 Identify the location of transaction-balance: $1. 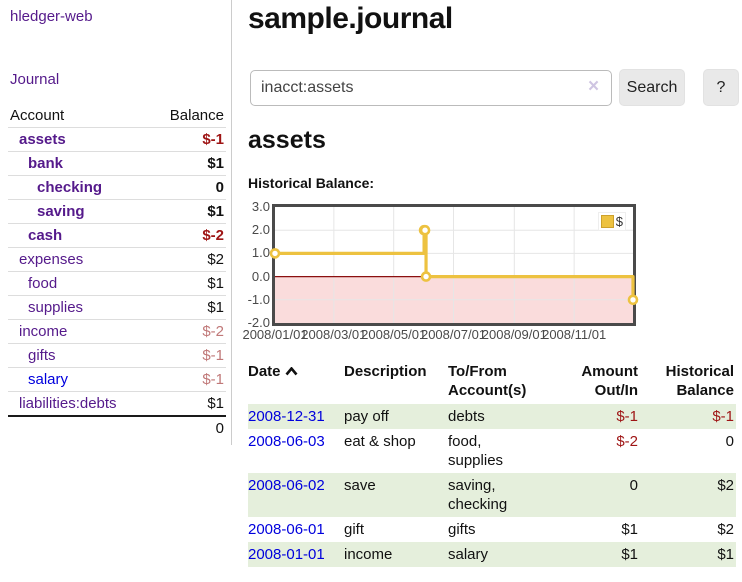
(688, 554).